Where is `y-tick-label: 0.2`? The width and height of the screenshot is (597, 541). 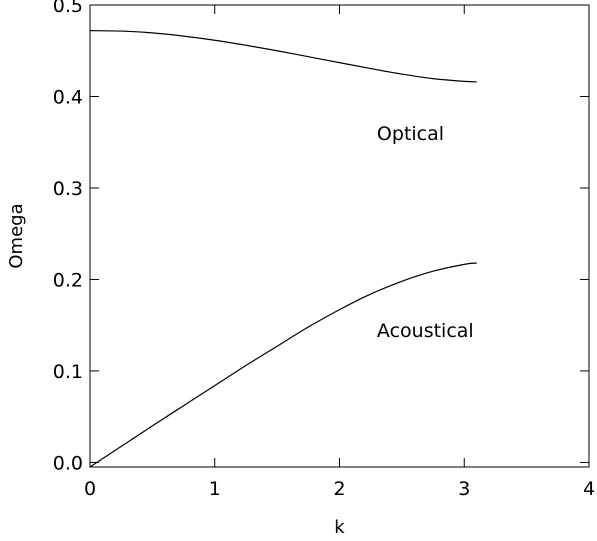
y-tick-label: 0.2 is located at coordinates (68, 280).